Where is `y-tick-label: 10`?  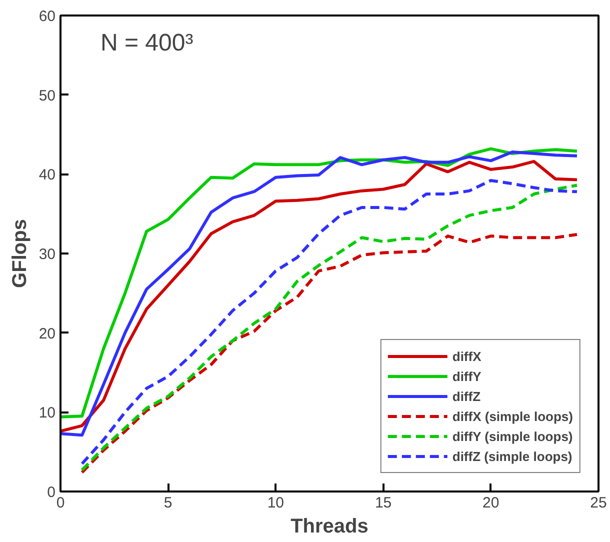 y-tick-label: 10 is located at coordinates (47, 413).